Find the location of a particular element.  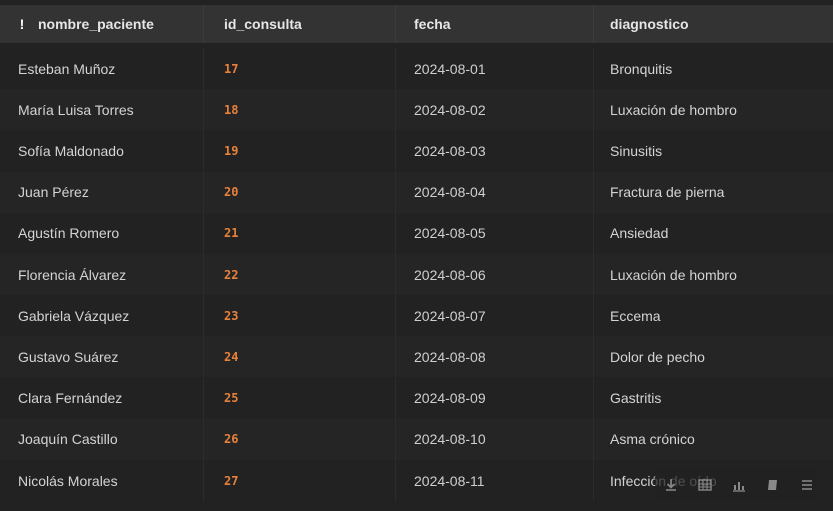

cell-fecha: 2024-08-05 is located at coordinates (494, 233).